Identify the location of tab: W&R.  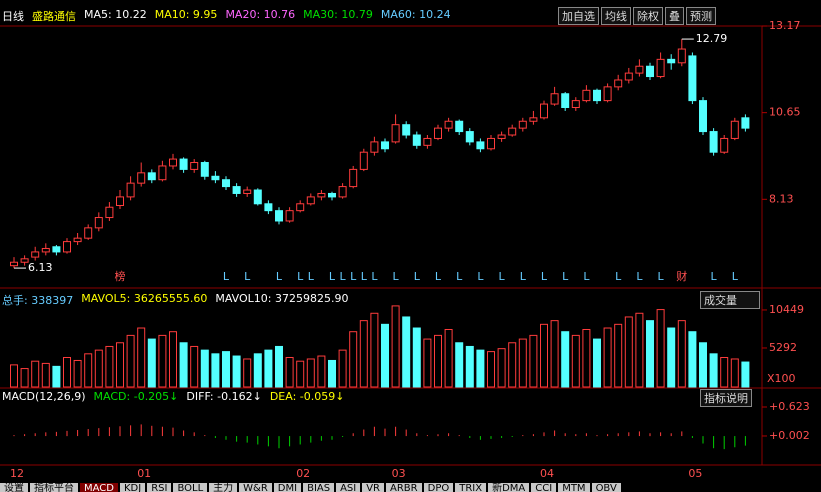
(255, 487).